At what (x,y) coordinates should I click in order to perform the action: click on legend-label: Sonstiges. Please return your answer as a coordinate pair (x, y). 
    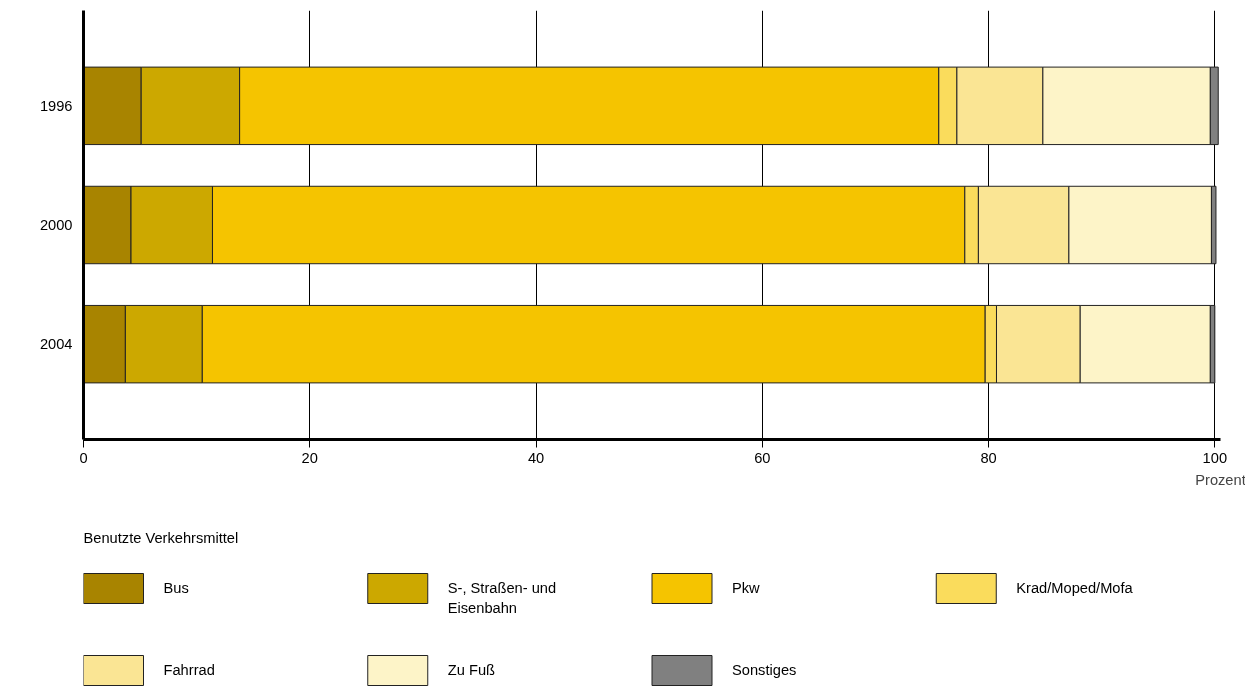
    Looking at the image, I should click on (764, 669).